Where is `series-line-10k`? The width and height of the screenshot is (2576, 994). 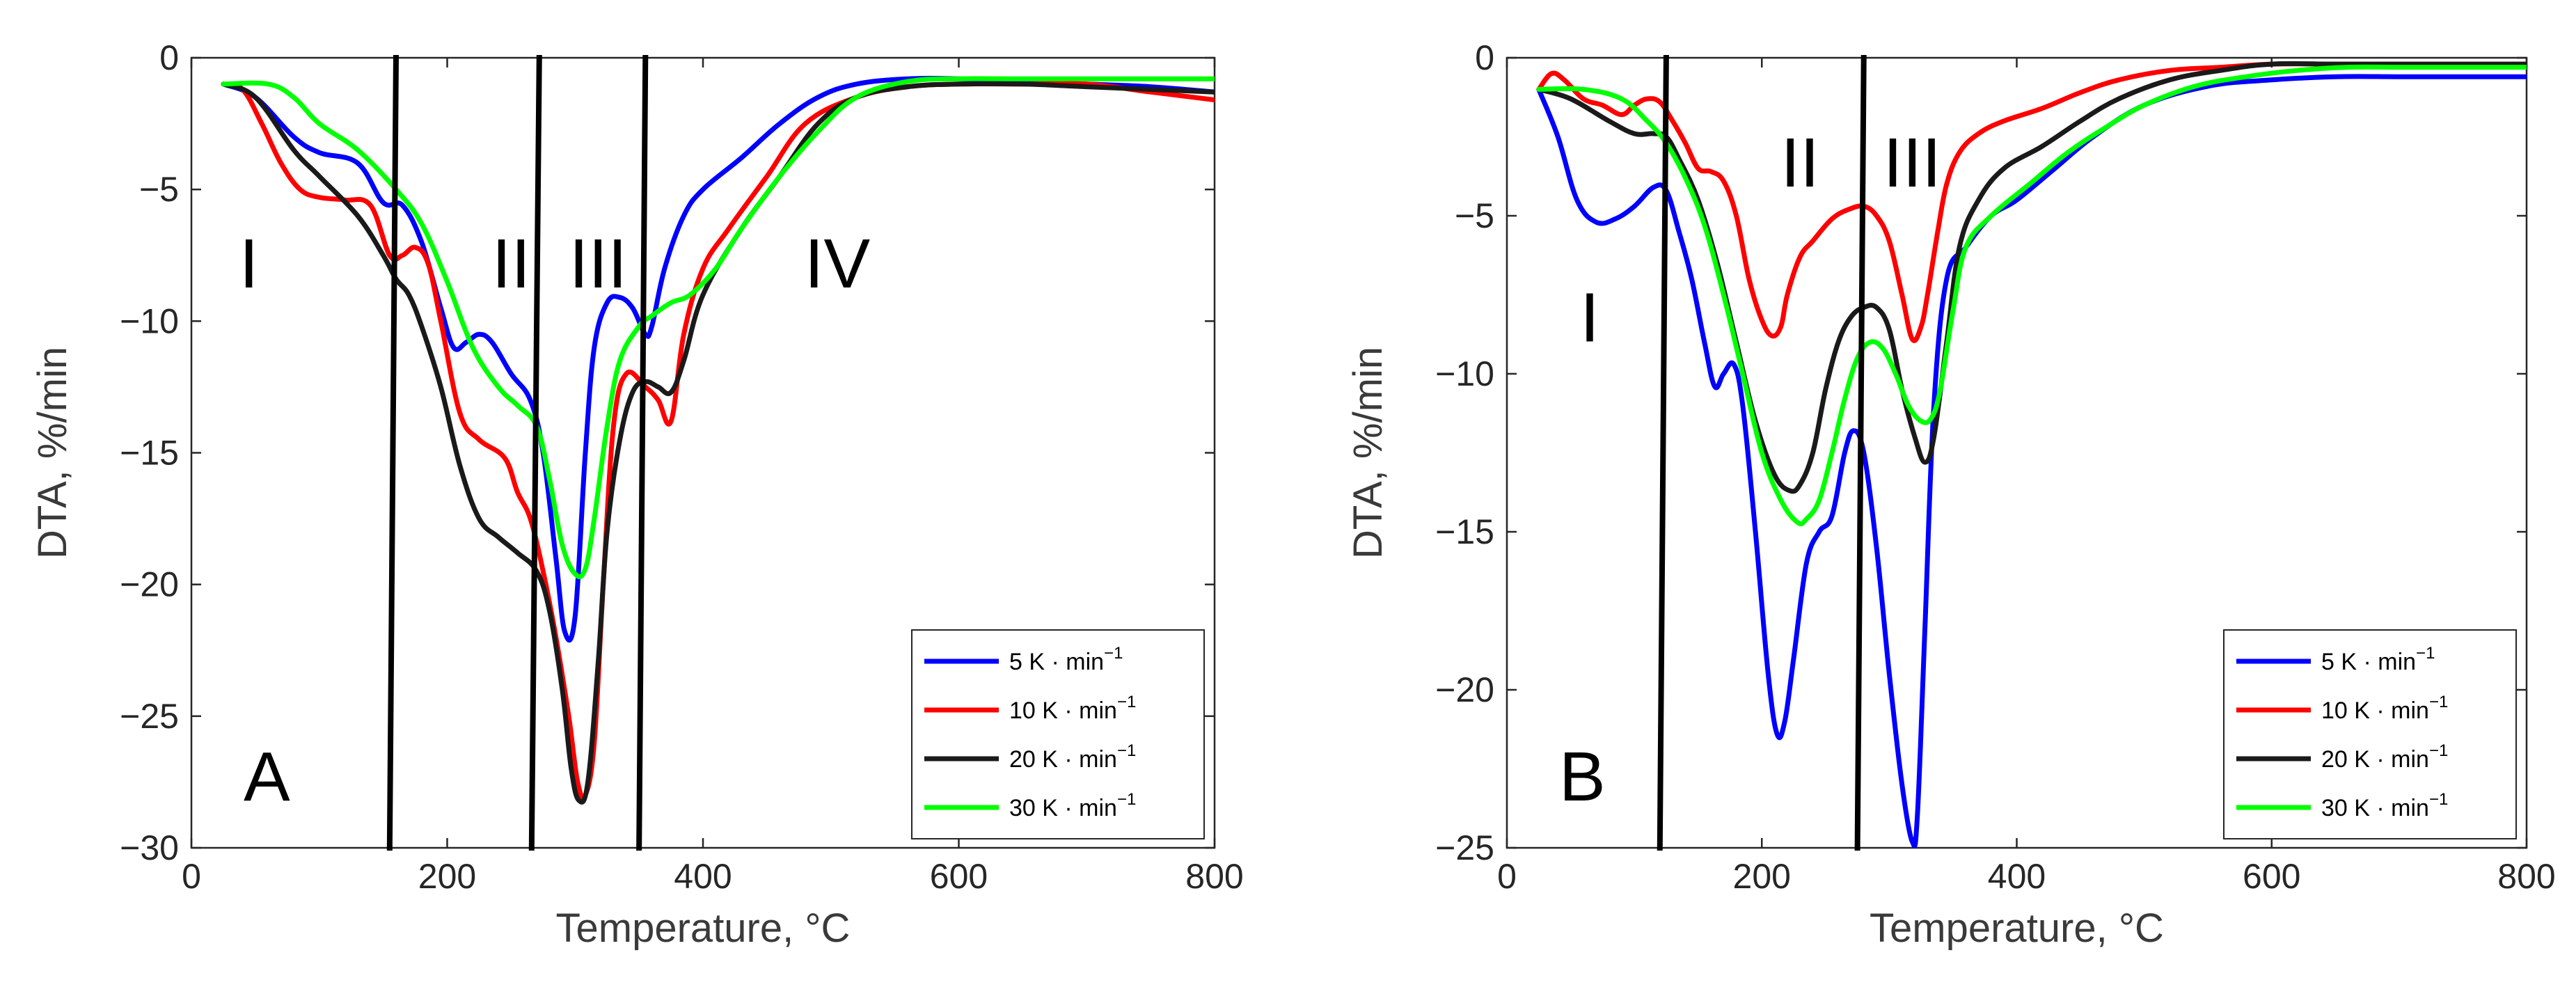 series-line-10k is located at coordinates (2031, 202).